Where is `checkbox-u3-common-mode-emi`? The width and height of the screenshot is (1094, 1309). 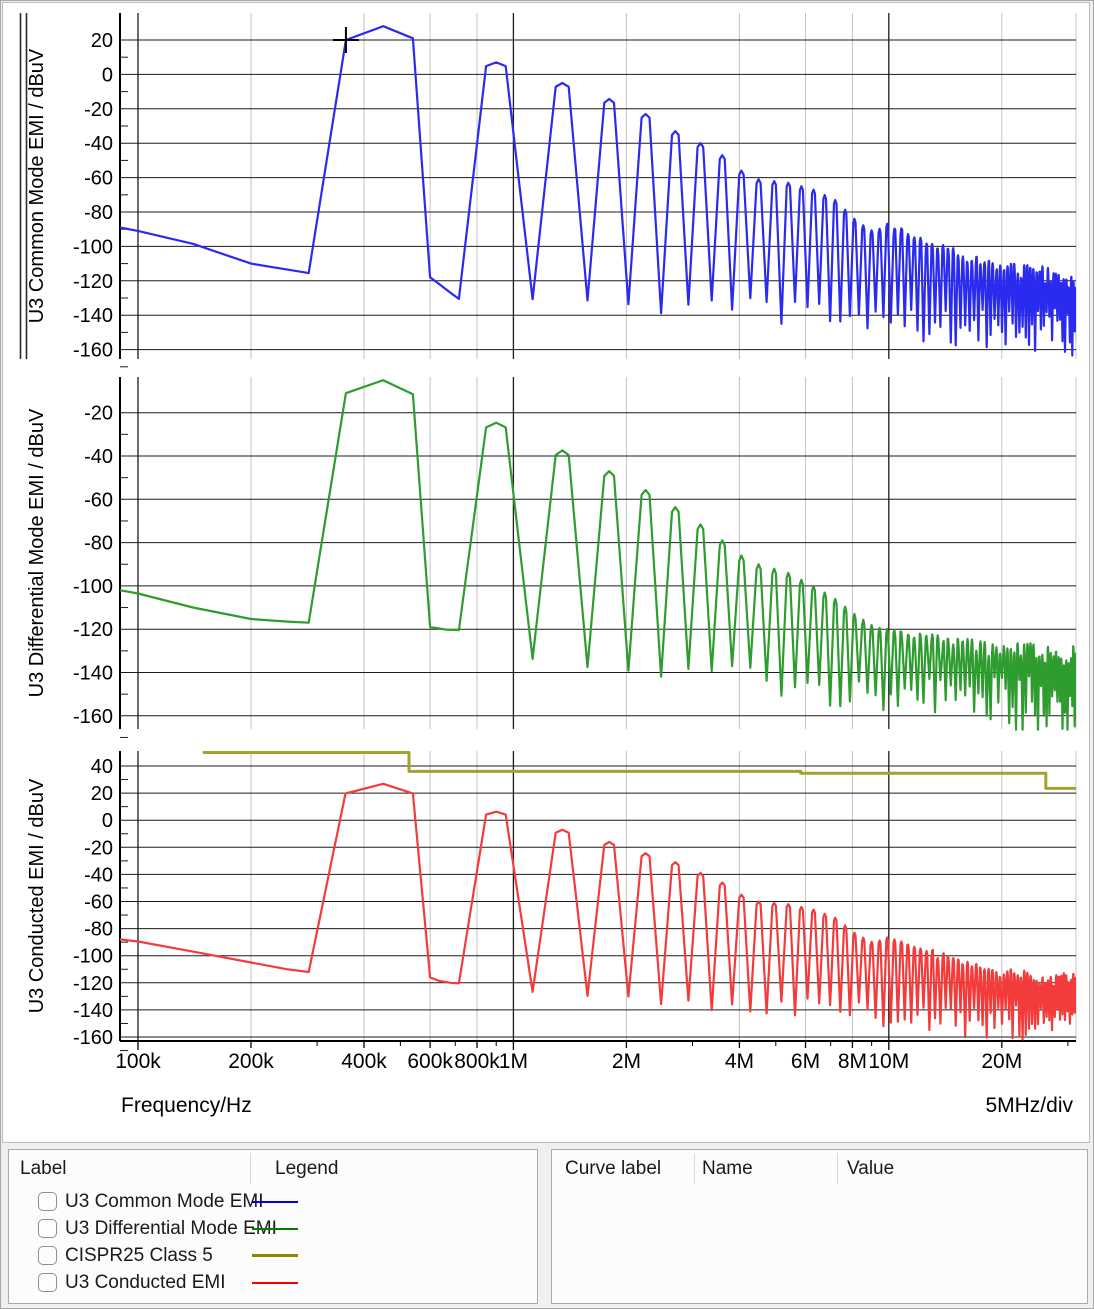 checkbox-u3-common-mode-emi is located at coordinates (47, 1201).